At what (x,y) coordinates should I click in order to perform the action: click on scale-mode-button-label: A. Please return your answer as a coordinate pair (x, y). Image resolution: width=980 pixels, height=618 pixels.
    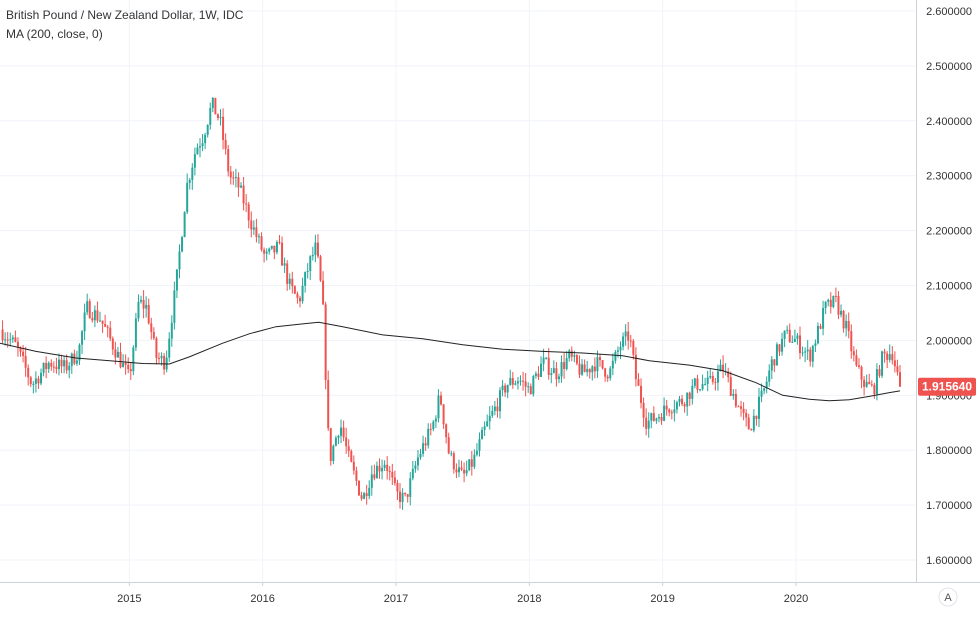
    Looking at the image, I should click on (948, 598).